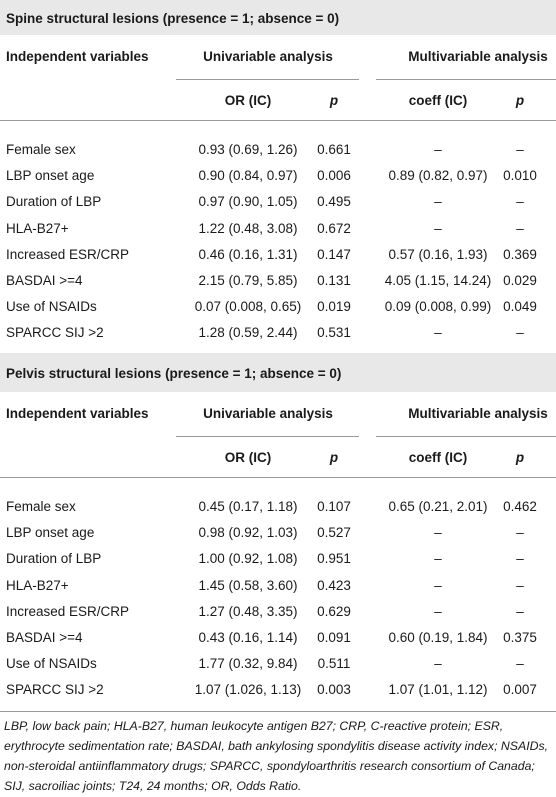 This screenshot has width=556, height=797. Describe the element at coordinates (248, 533) in the screenshot. I see `cell: 0.98 (0.92, 1.03)` at that location.